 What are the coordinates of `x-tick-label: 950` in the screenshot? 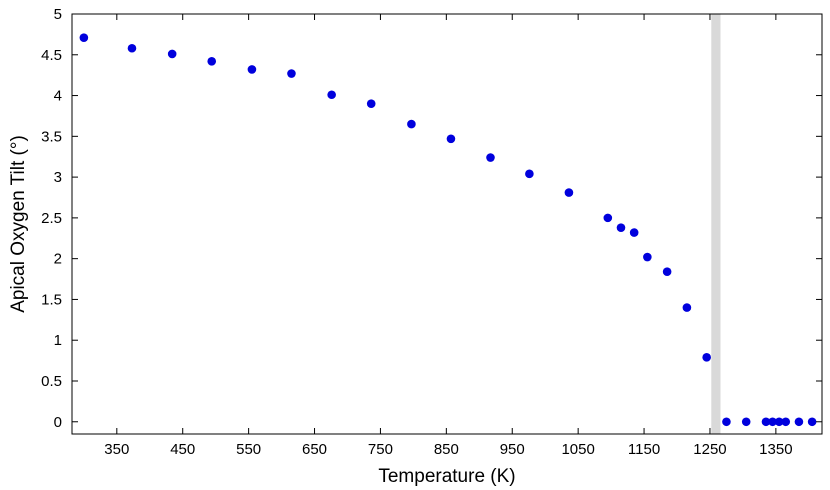 It's located at (512, 449).